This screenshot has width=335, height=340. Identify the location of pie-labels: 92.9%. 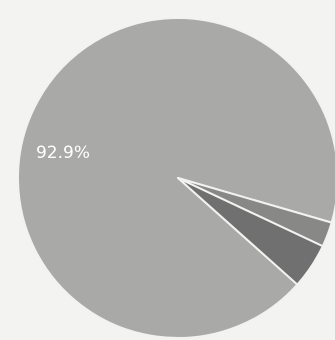
(63, 153).